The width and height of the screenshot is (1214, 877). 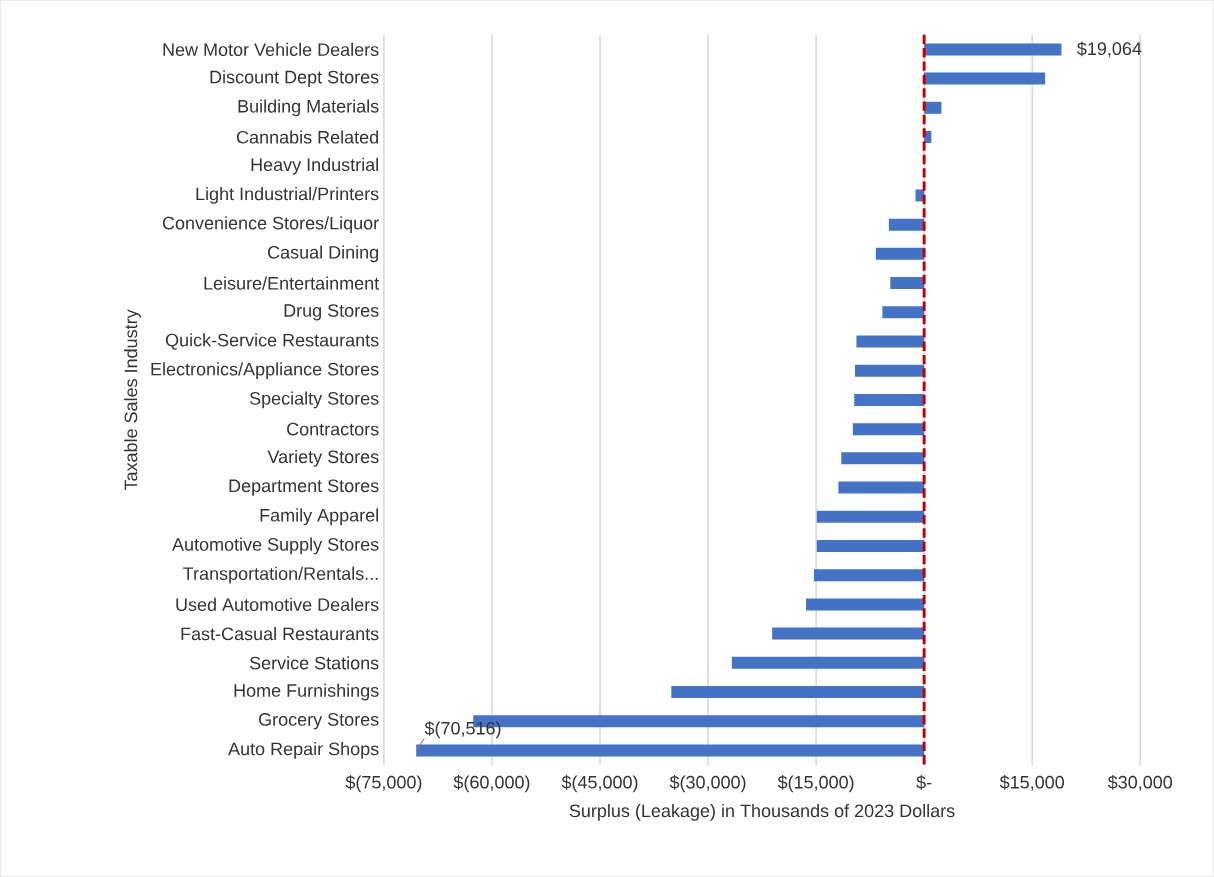 What do you see at coordinates (314, 166) in the screenshot?
I see `y-tick-label: Heavy Industrial` at bounding box center [314, 166].